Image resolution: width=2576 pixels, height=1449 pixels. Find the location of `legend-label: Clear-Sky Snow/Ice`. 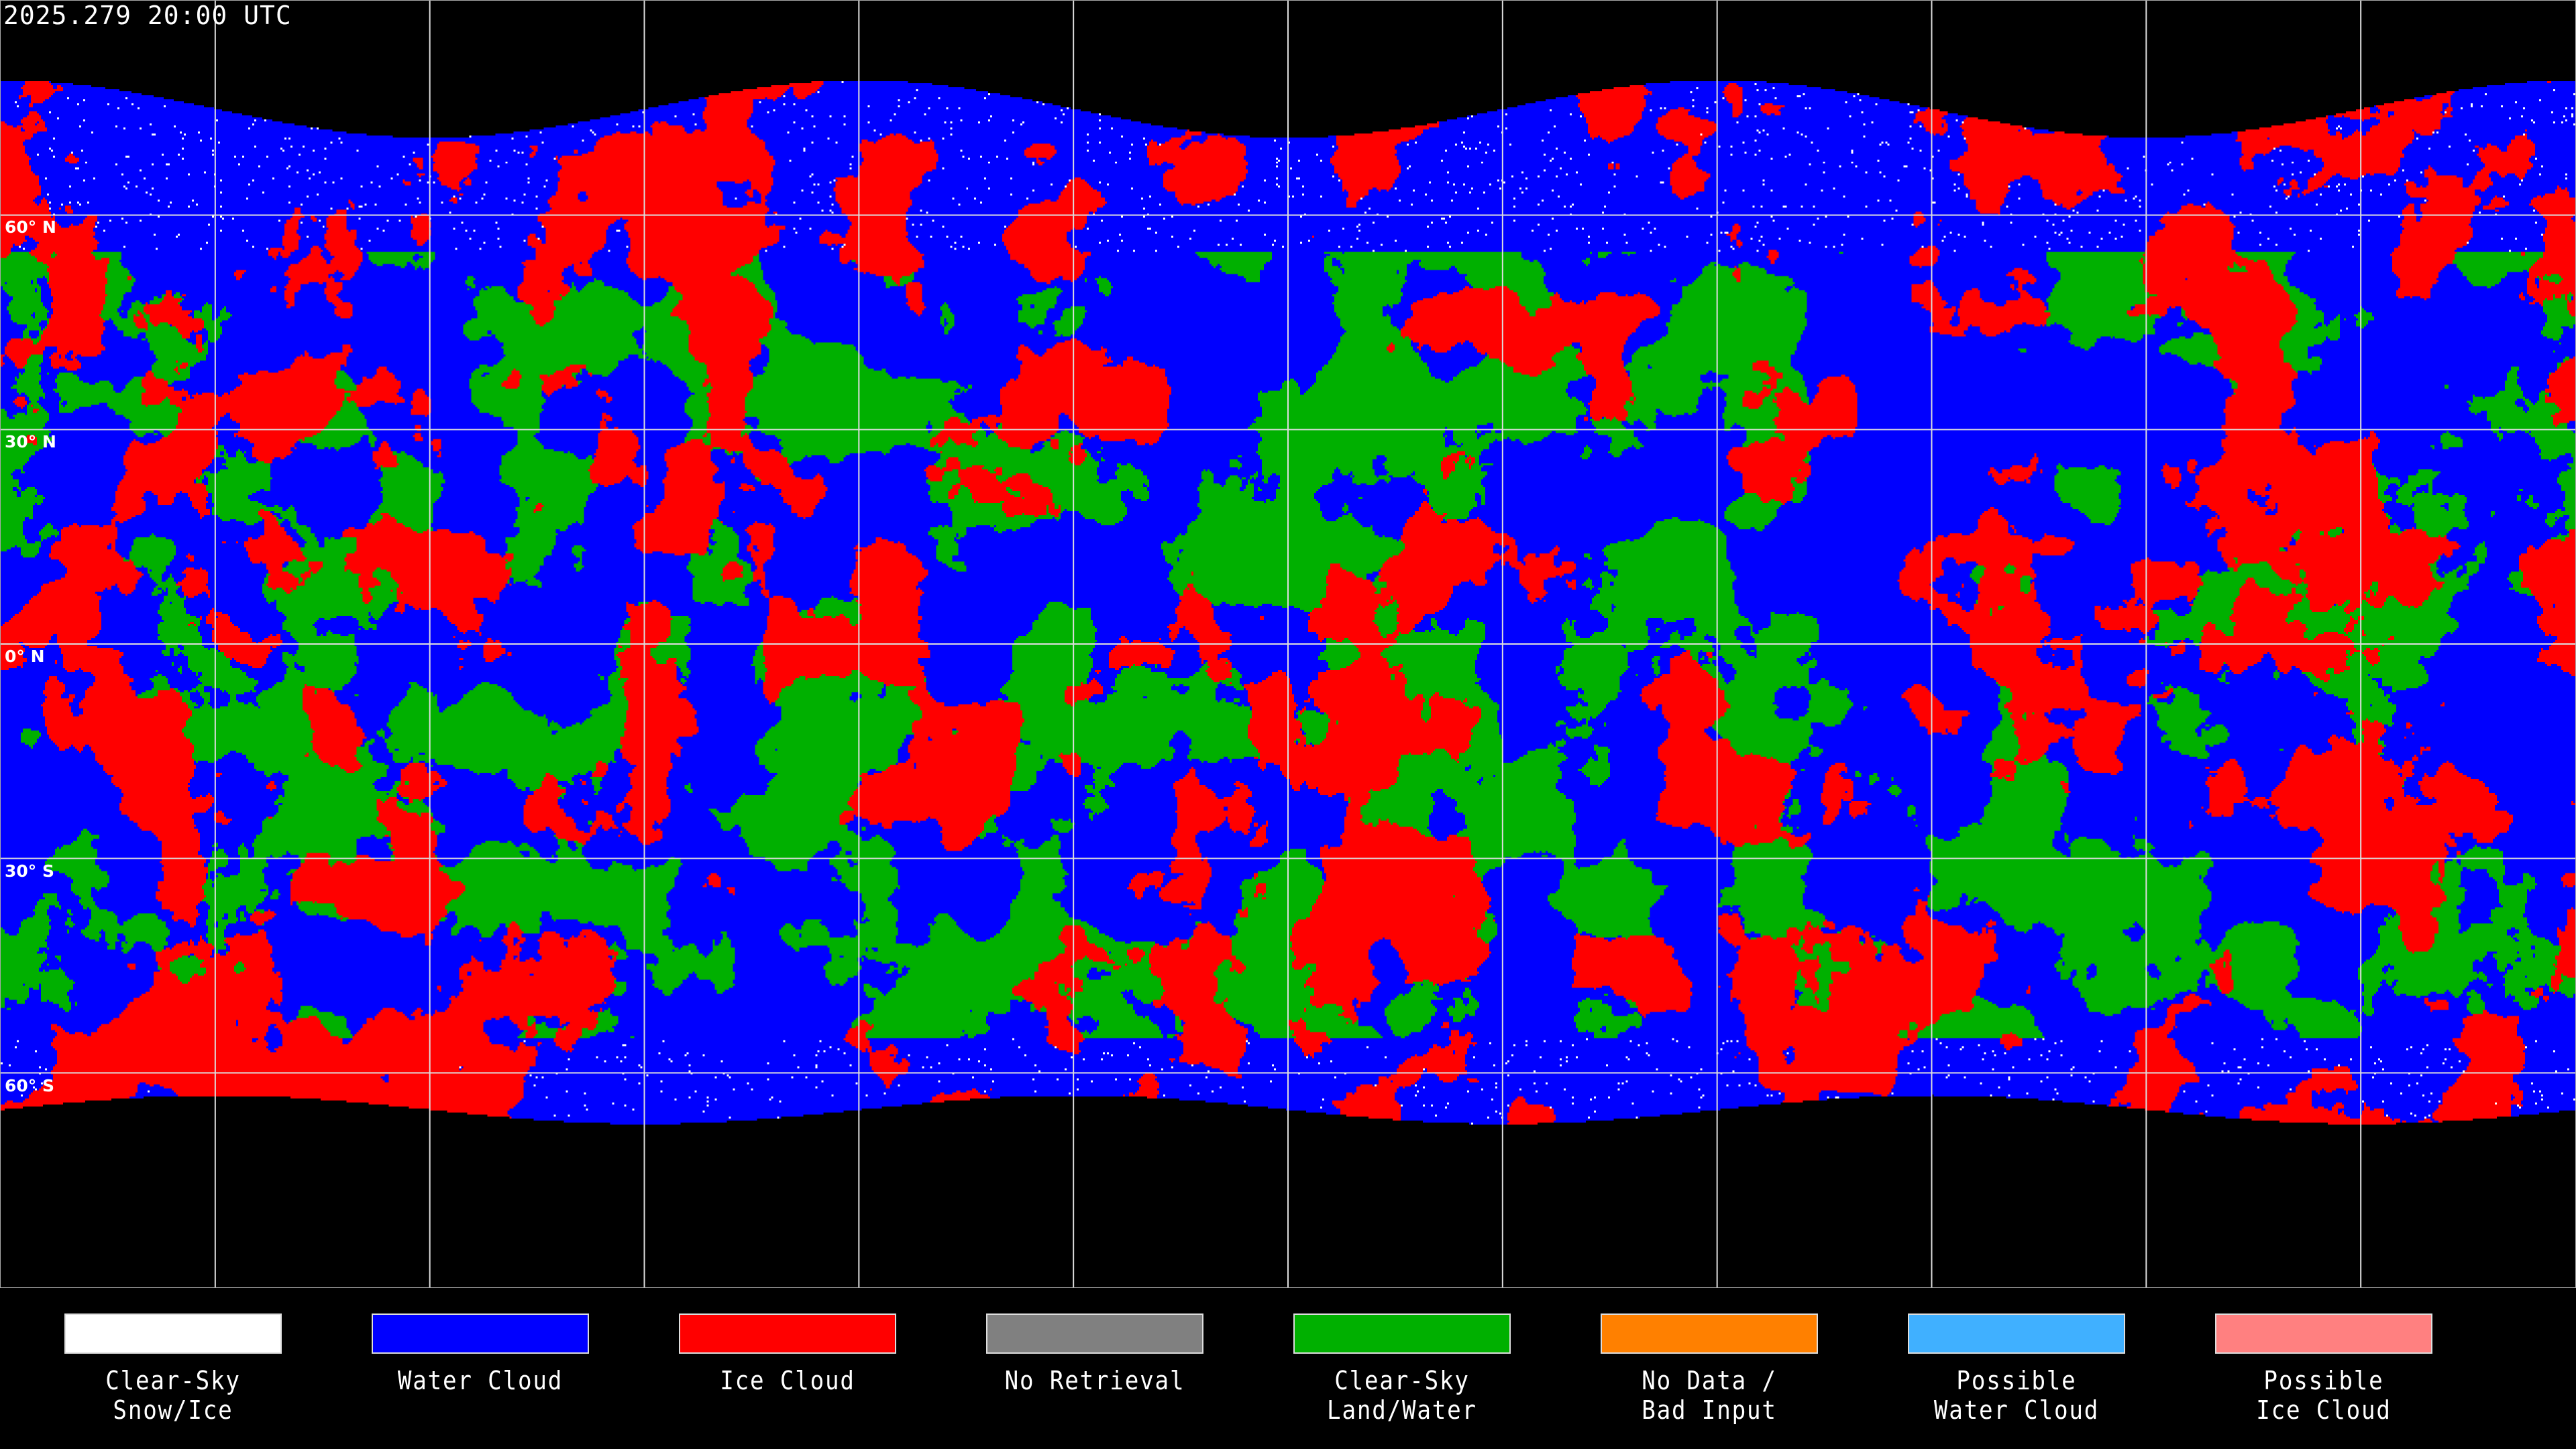

legend-label: Clear-Sky Snow/Ice is located at coordinates (173, 1395).